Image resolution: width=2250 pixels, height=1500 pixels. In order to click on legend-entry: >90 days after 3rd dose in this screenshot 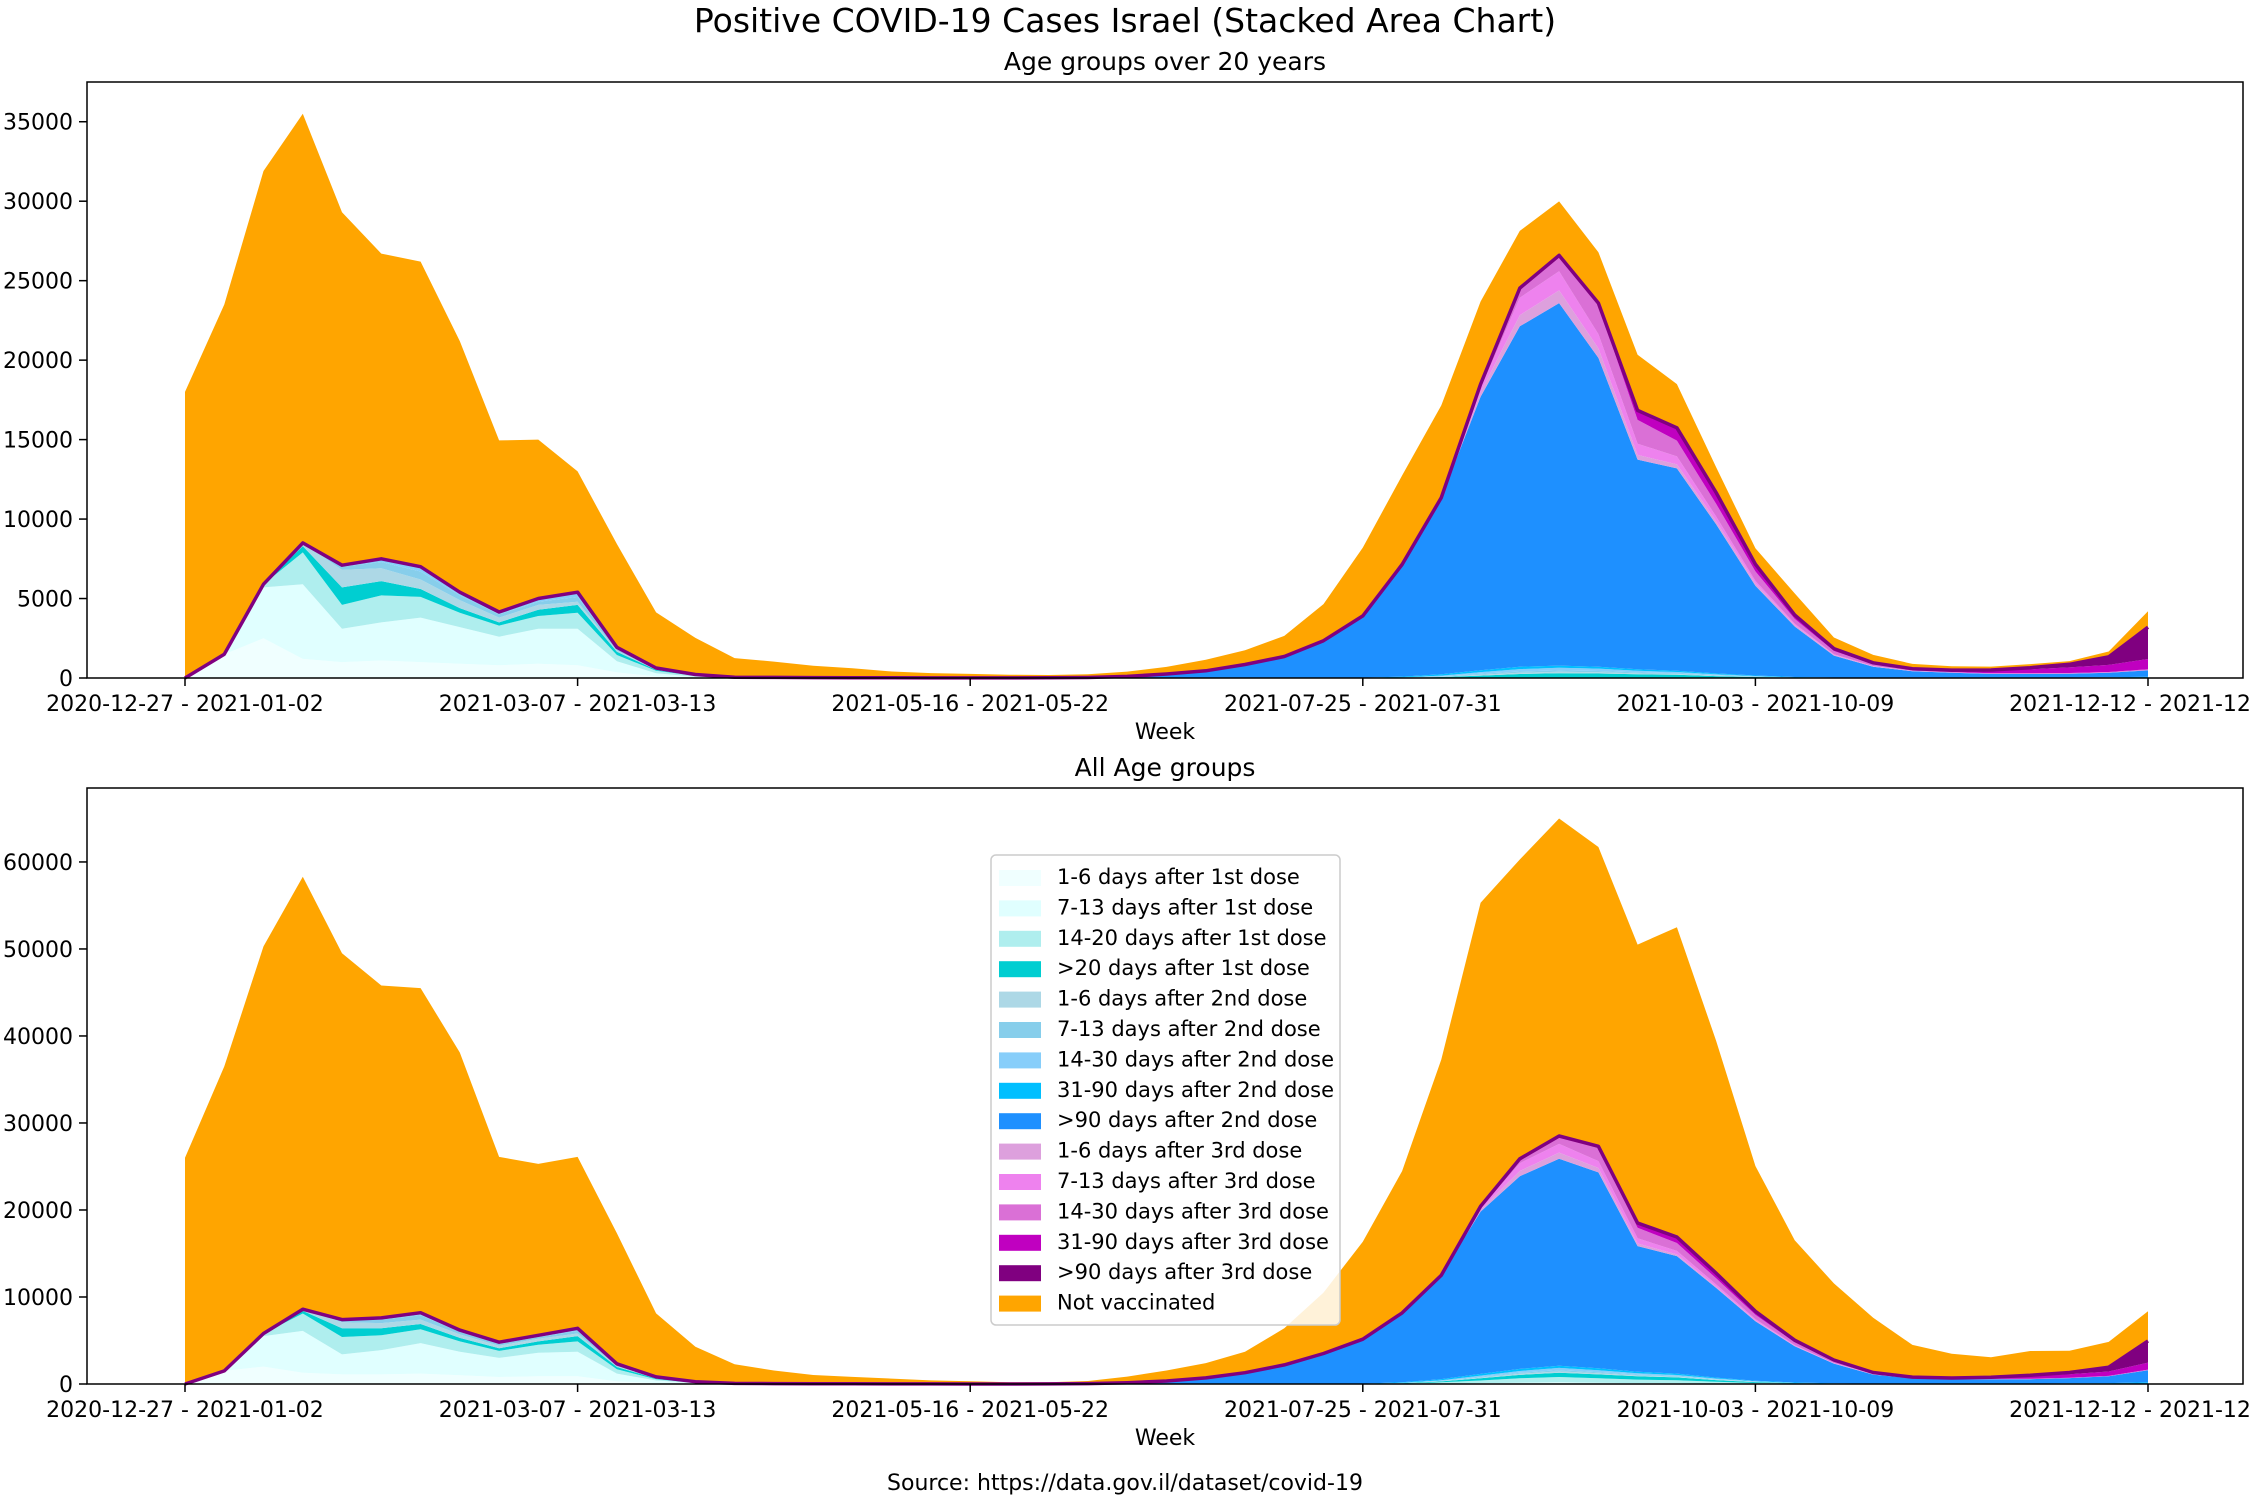, I will do `click(1155, 1272)`.